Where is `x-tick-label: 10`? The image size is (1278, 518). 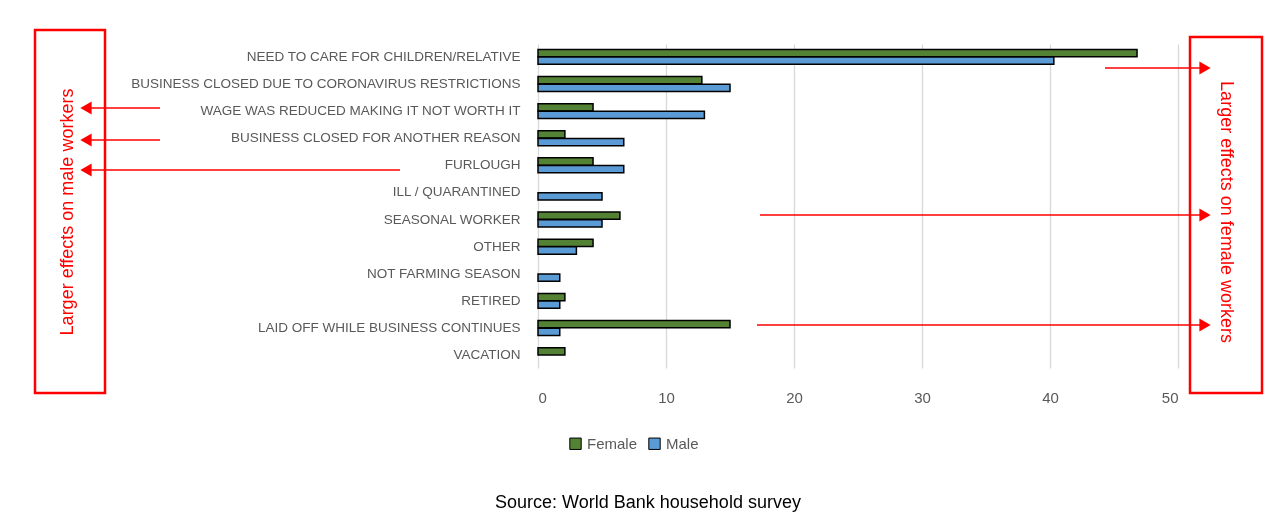 x-tick-label: 10 is located at coordinates (666, 397).